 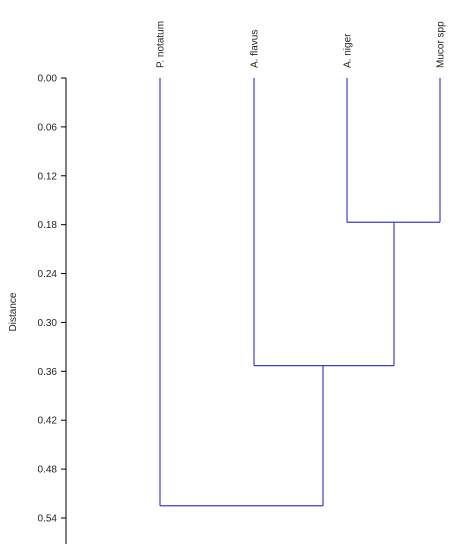 I want to click on leaf-label: P. notatum, so click(x=161, y=44).